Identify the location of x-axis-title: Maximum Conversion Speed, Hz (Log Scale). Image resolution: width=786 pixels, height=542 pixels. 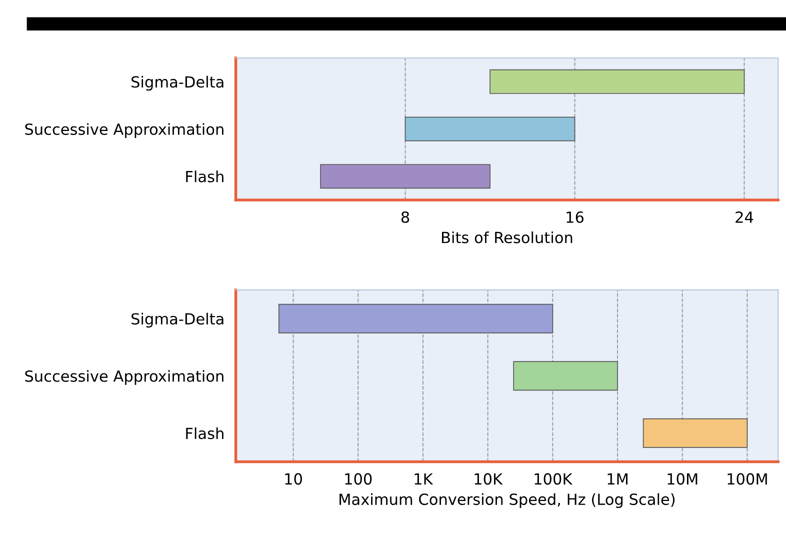
(507, 500).